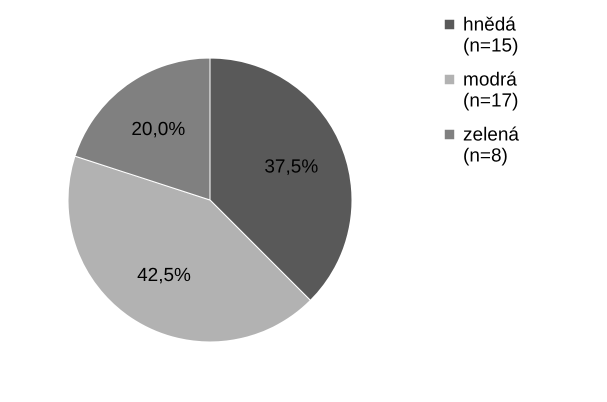 This screenshot has height=402, width=607. What do you see at coordinates (490, 35) in the screenshot?
I see `legend-label: hnědá (n=15)` at bounding box center [490, 35].